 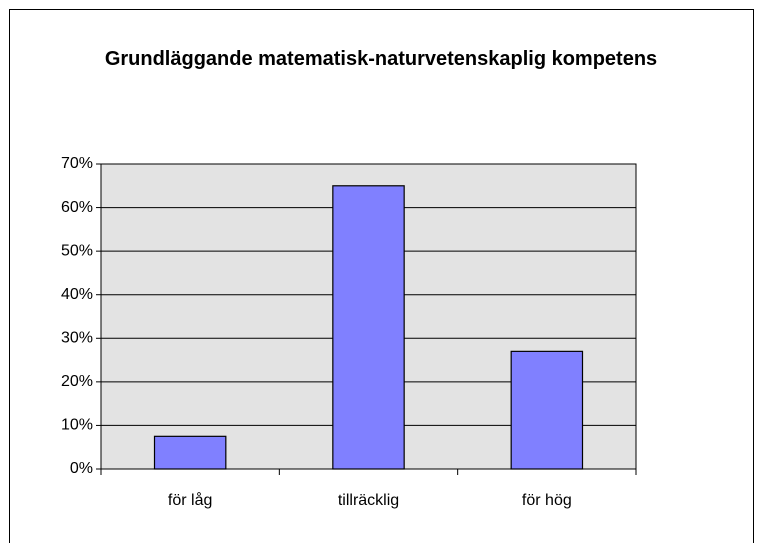 What do you see at coordinates (77, 381) in the screenshot?
I see `y-tick-label: 20%` at bounding box center [77, 381].